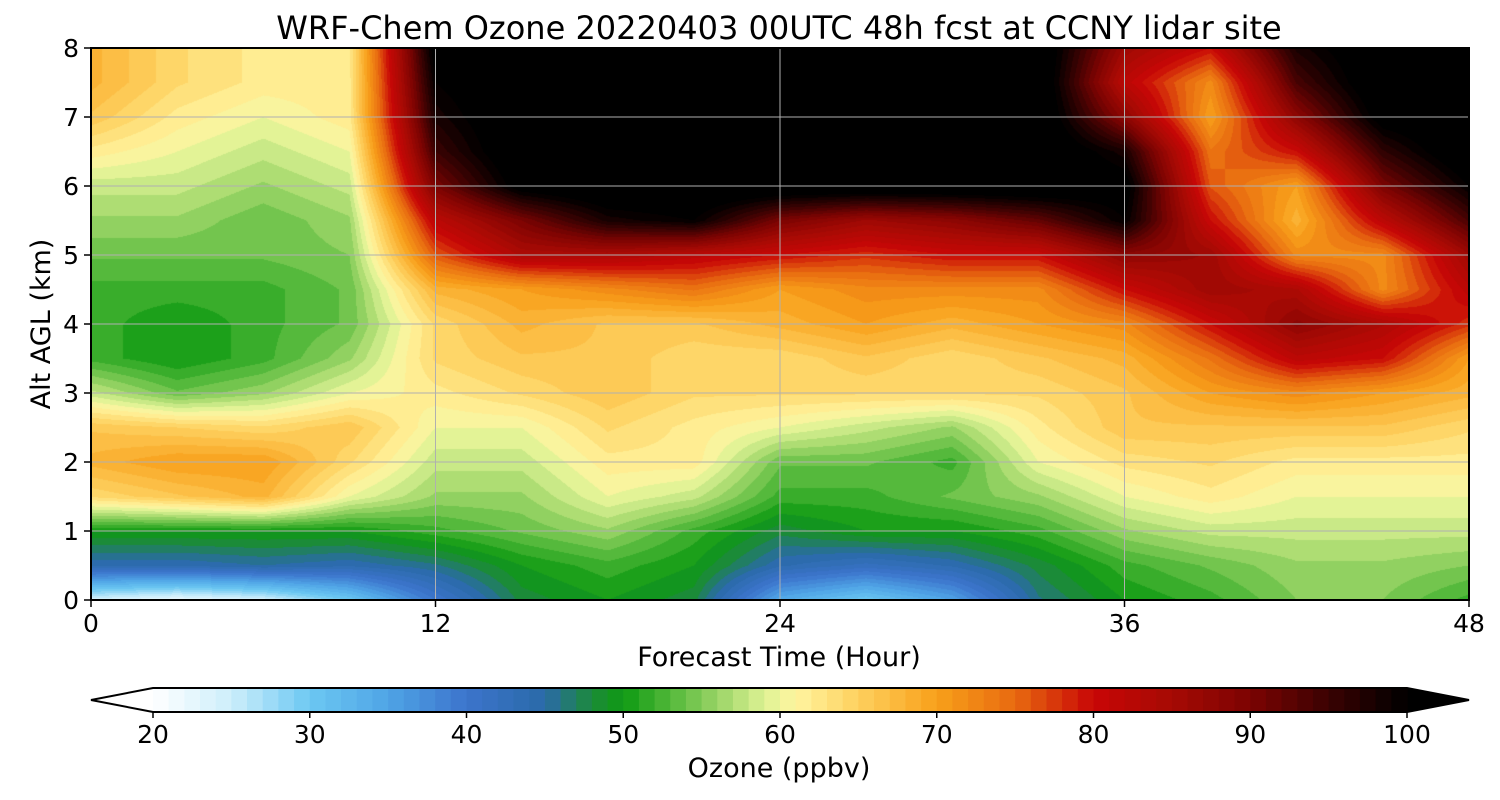  What do you see at coordinates (71, 600) in the screenshot?
I see `y-tick-label: 0` at bounding box center [71, 600].